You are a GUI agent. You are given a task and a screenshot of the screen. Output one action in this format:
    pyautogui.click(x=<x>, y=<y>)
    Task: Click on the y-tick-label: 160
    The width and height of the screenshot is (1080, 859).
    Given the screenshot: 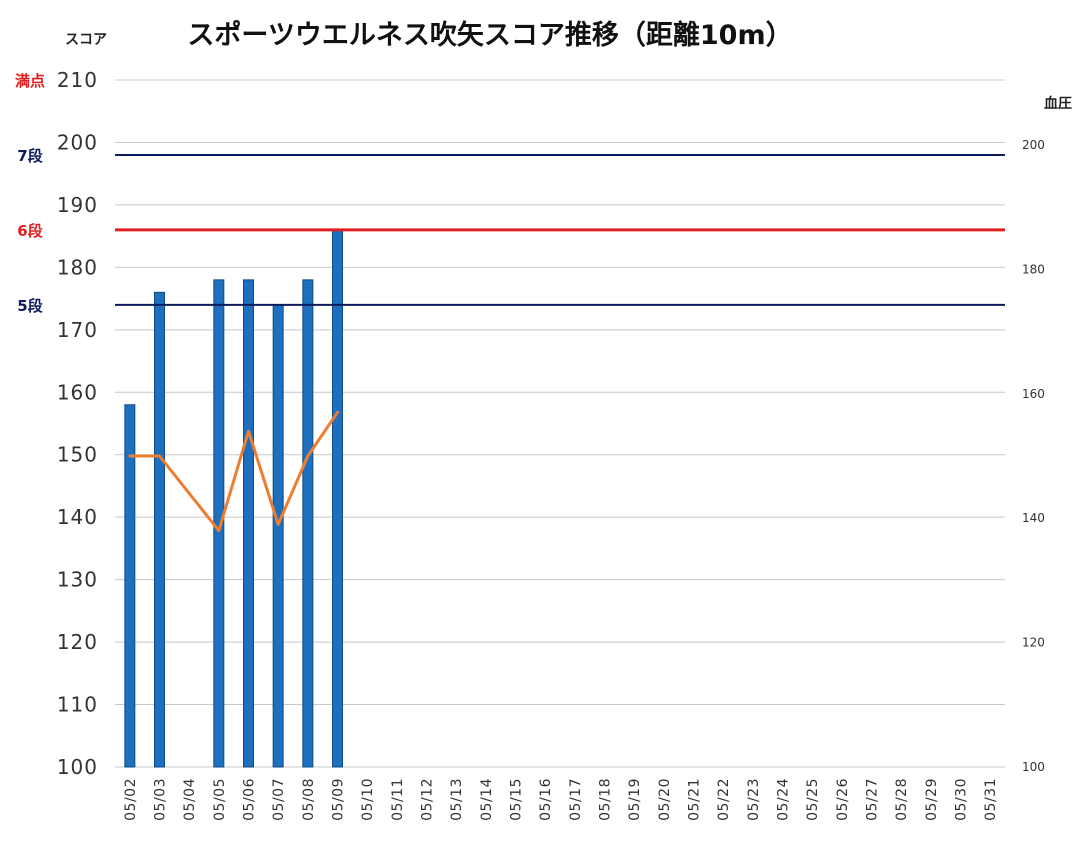 What is the action you would take?
    pyautogui.click(x=77, y=392)
    